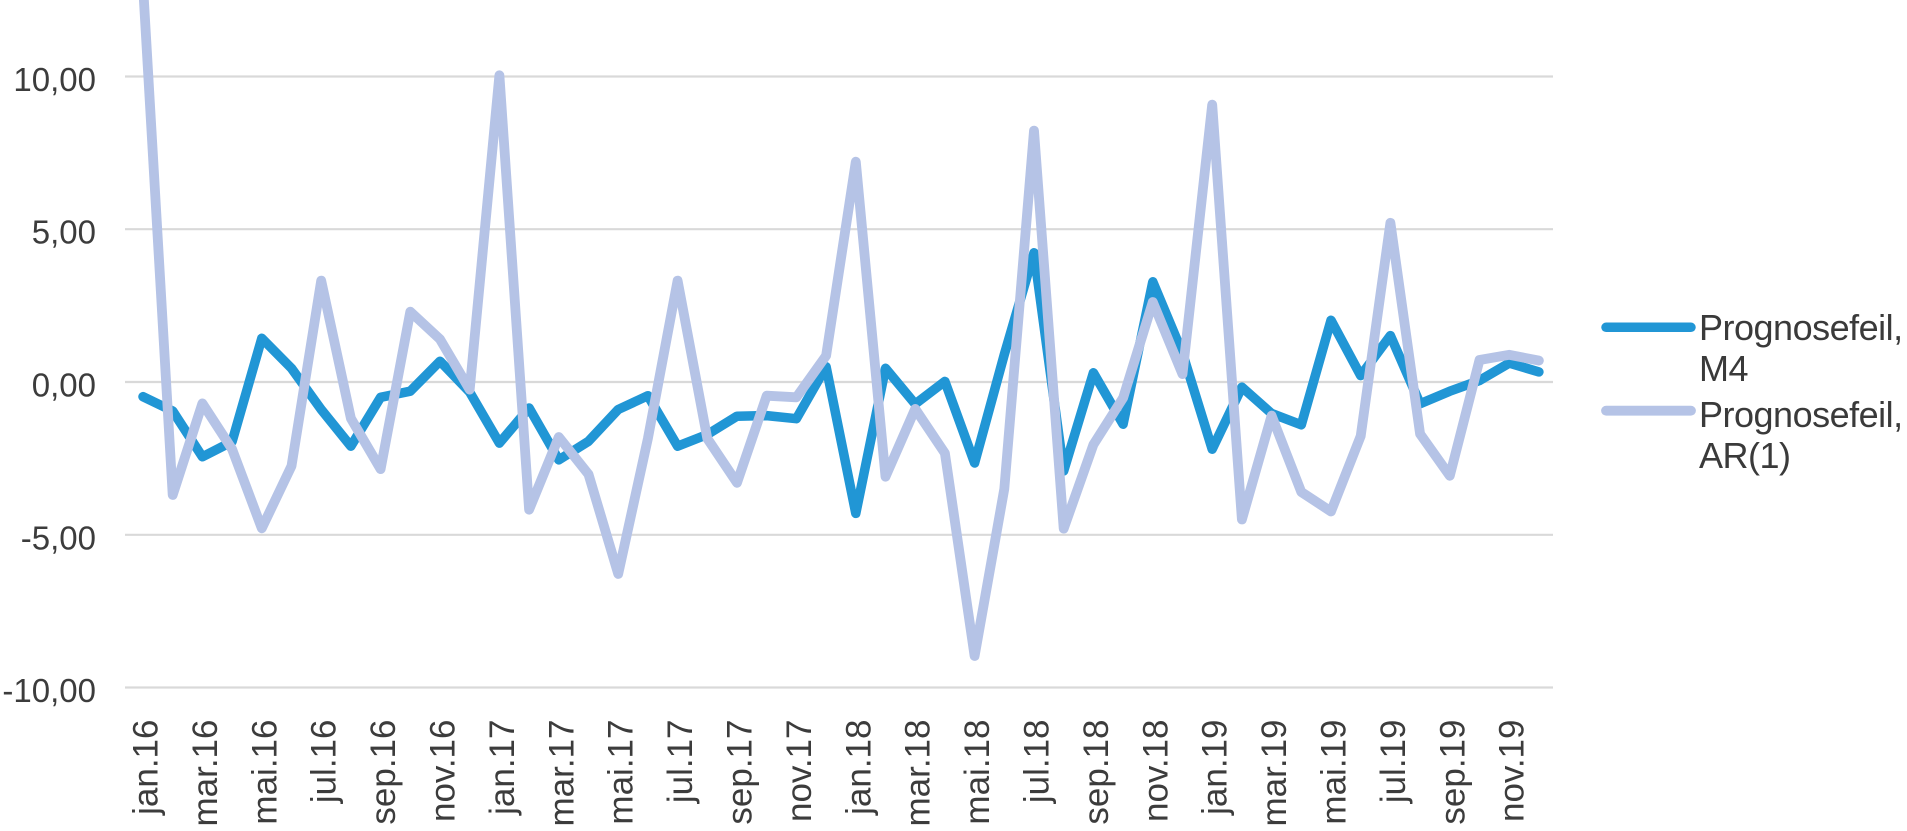 This screenshot has height=831, width=1907. What do you see at coordinates (502, 768) in the screenshot?
I see `svg-text: jan.17` at bounding box center [502, 768].